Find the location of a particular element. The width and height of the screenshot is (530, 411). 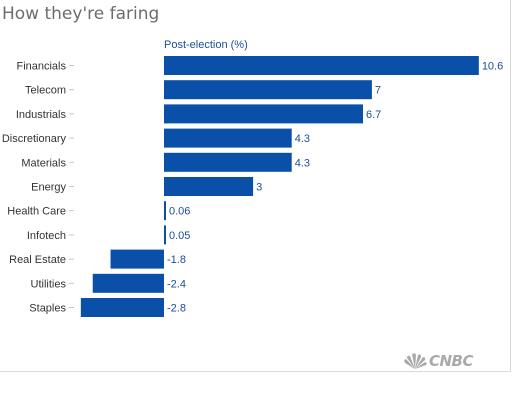

bar-health-care is located at coordinates (165, 211).